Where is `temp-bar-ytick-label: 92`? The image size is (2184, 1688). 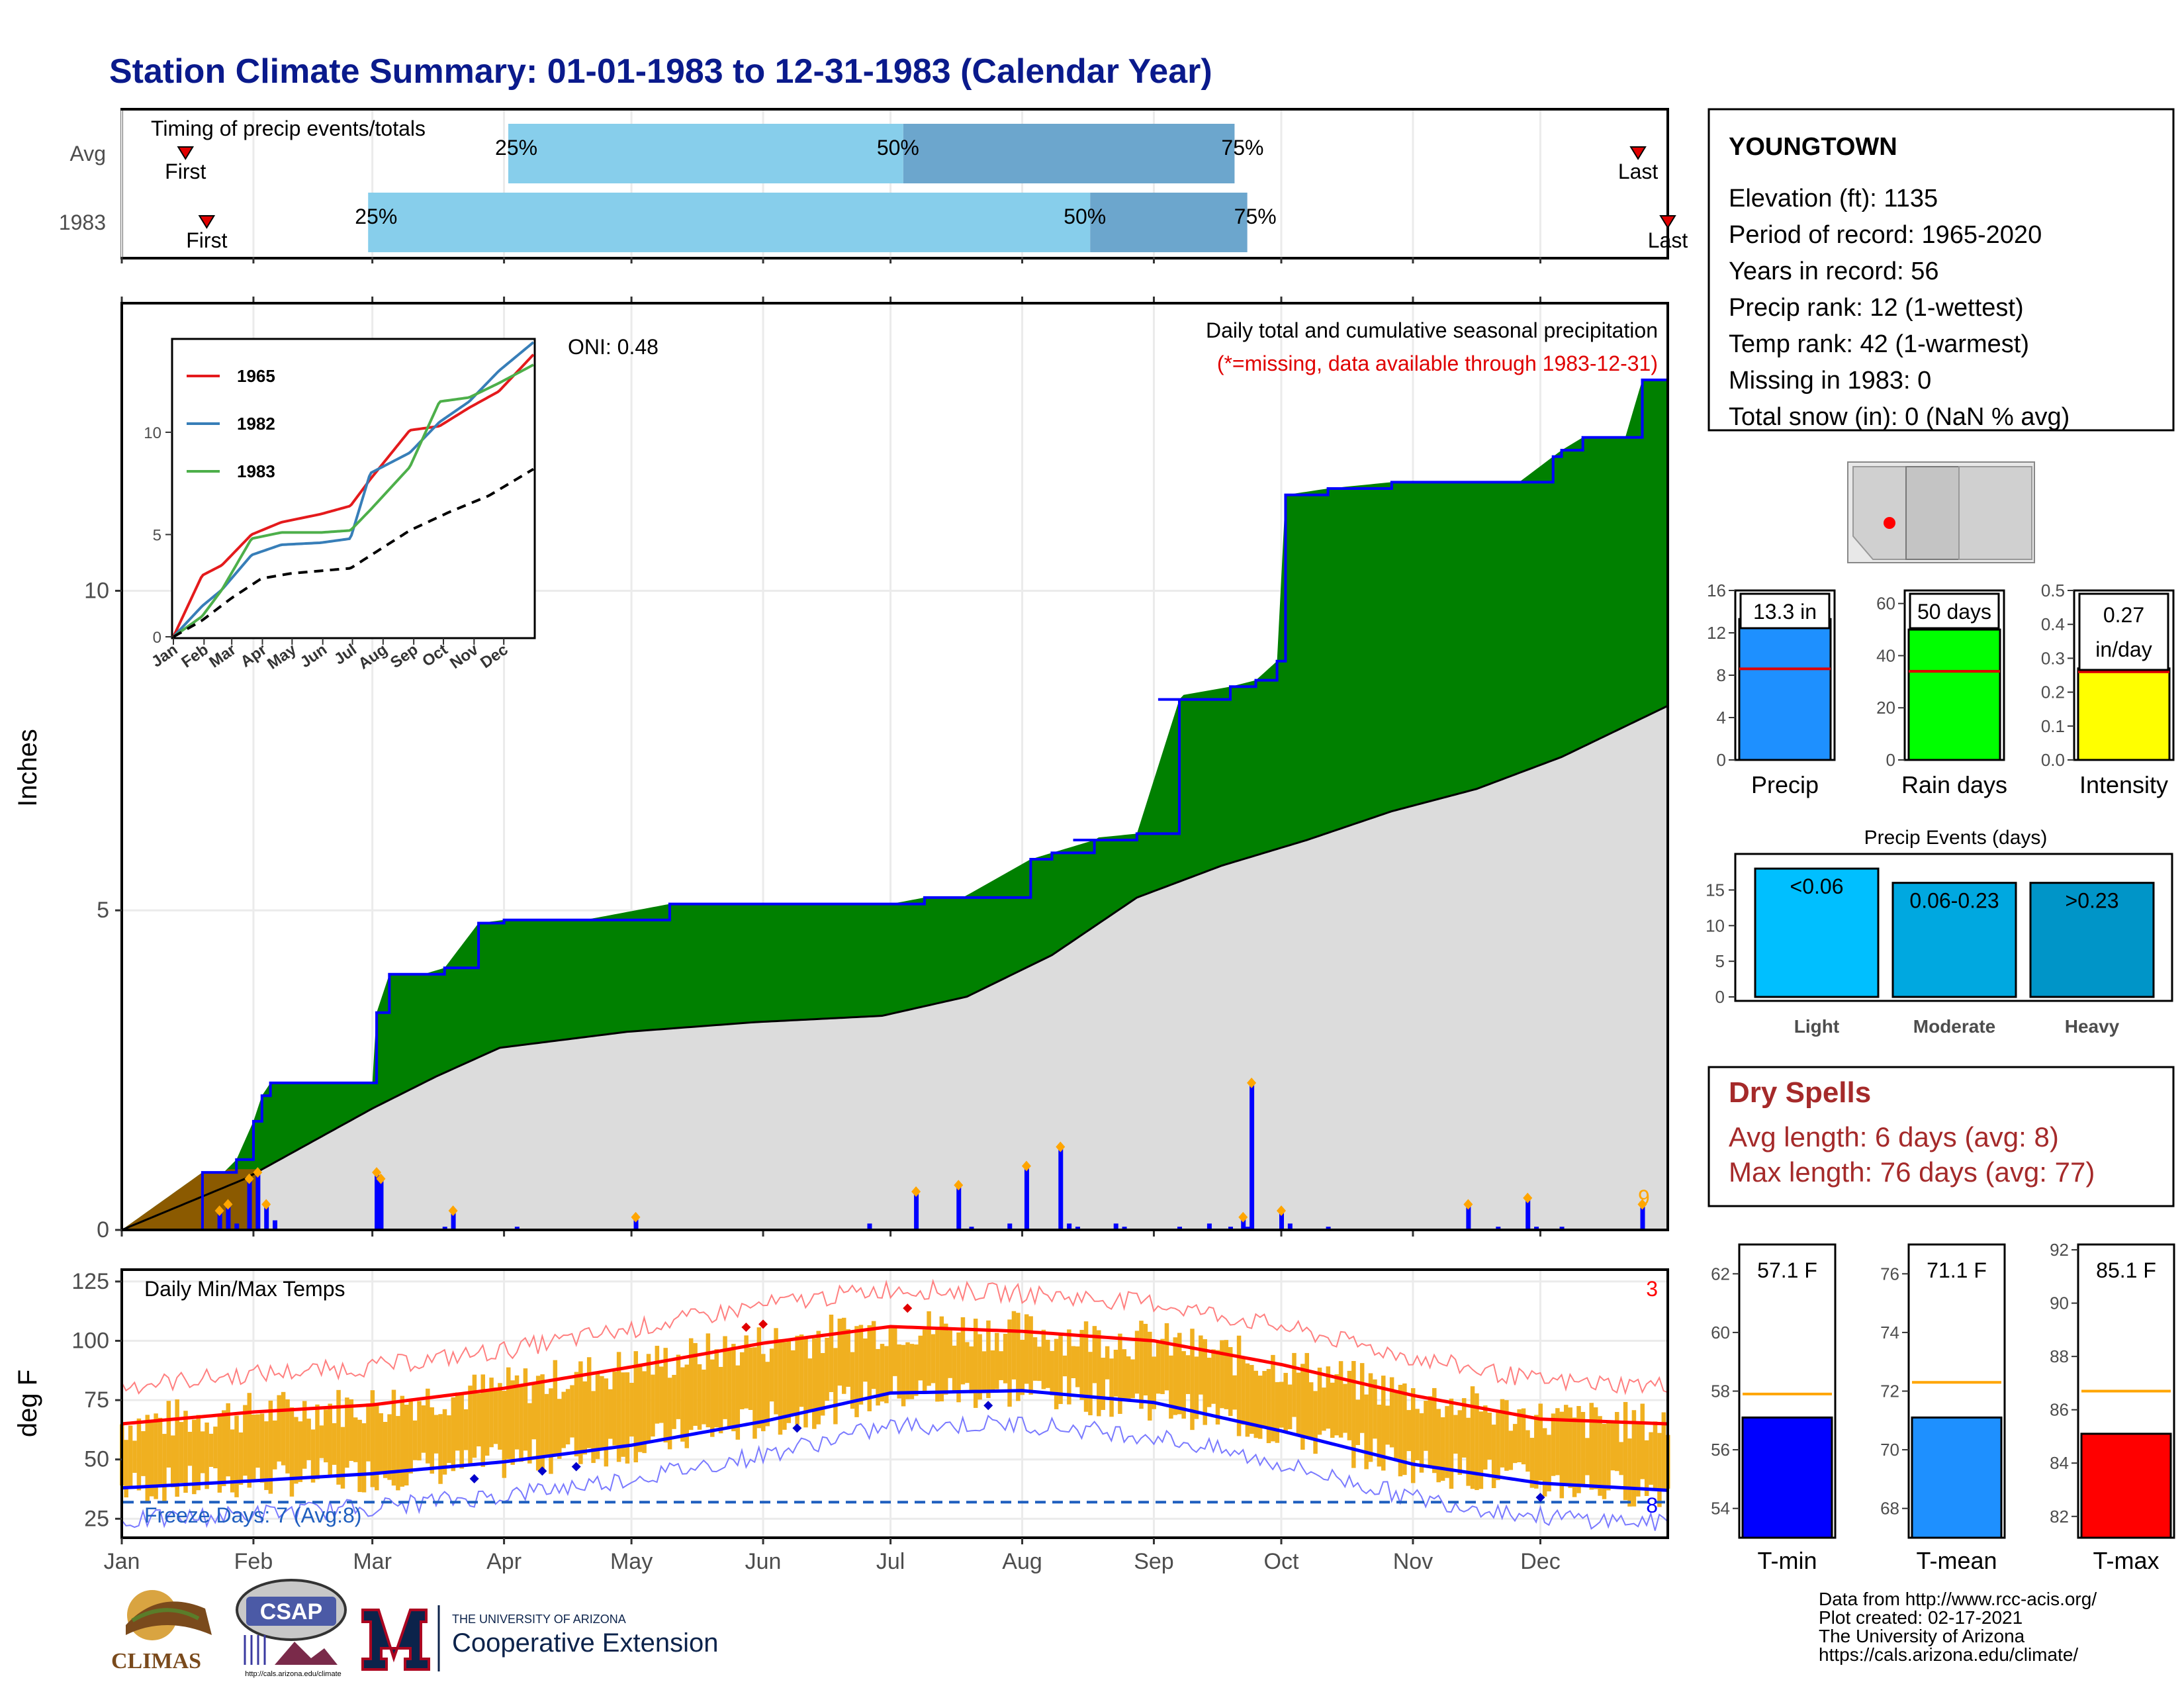 temp-bar-ytick-label: 92 is located at coordinates (2059, 1250).